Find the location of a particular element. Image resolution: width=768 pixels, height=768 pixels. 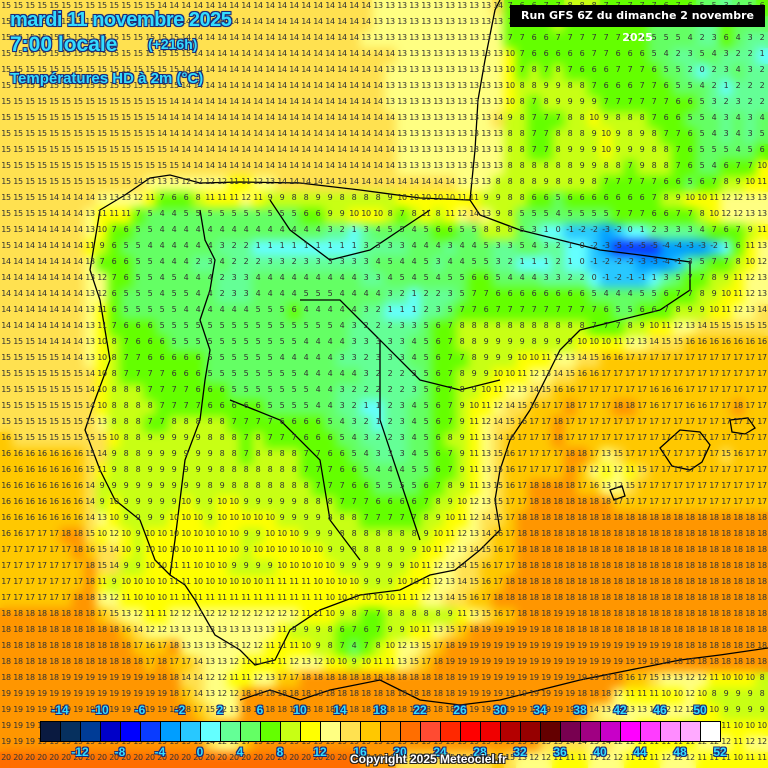

legend-tick-lower: 0 is located at coordinates (200, 752).